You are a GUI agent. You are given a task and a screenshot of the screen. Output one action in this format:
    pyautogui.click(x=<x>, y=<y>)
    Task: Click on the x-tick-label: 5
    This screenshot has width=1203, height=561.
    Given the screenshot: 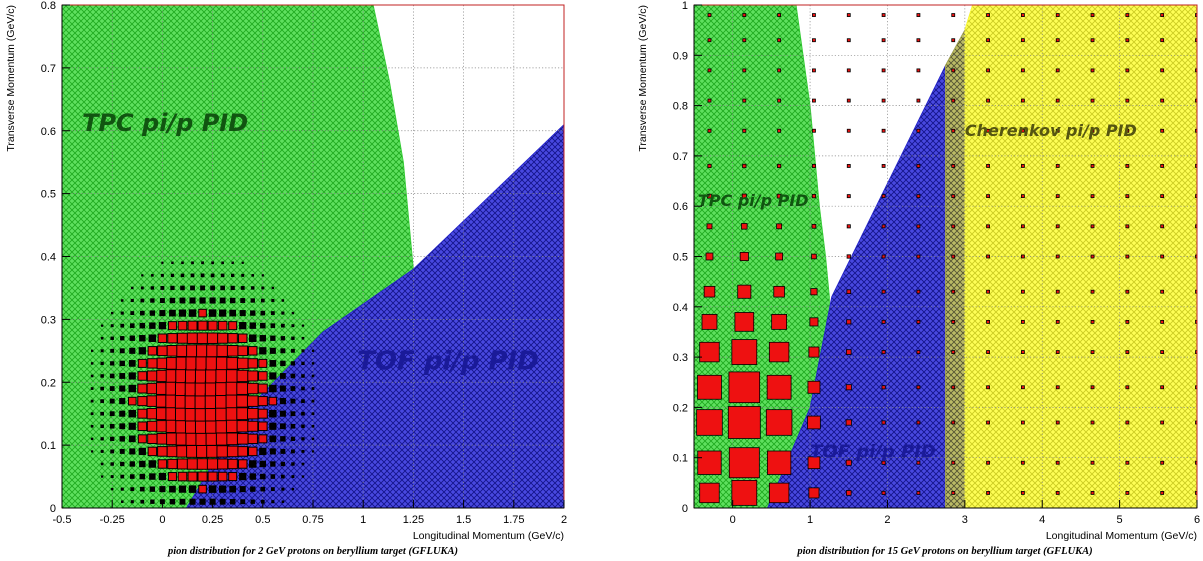 What is the action you would take?
    pyautogui.click(x=1120, y=520)
    